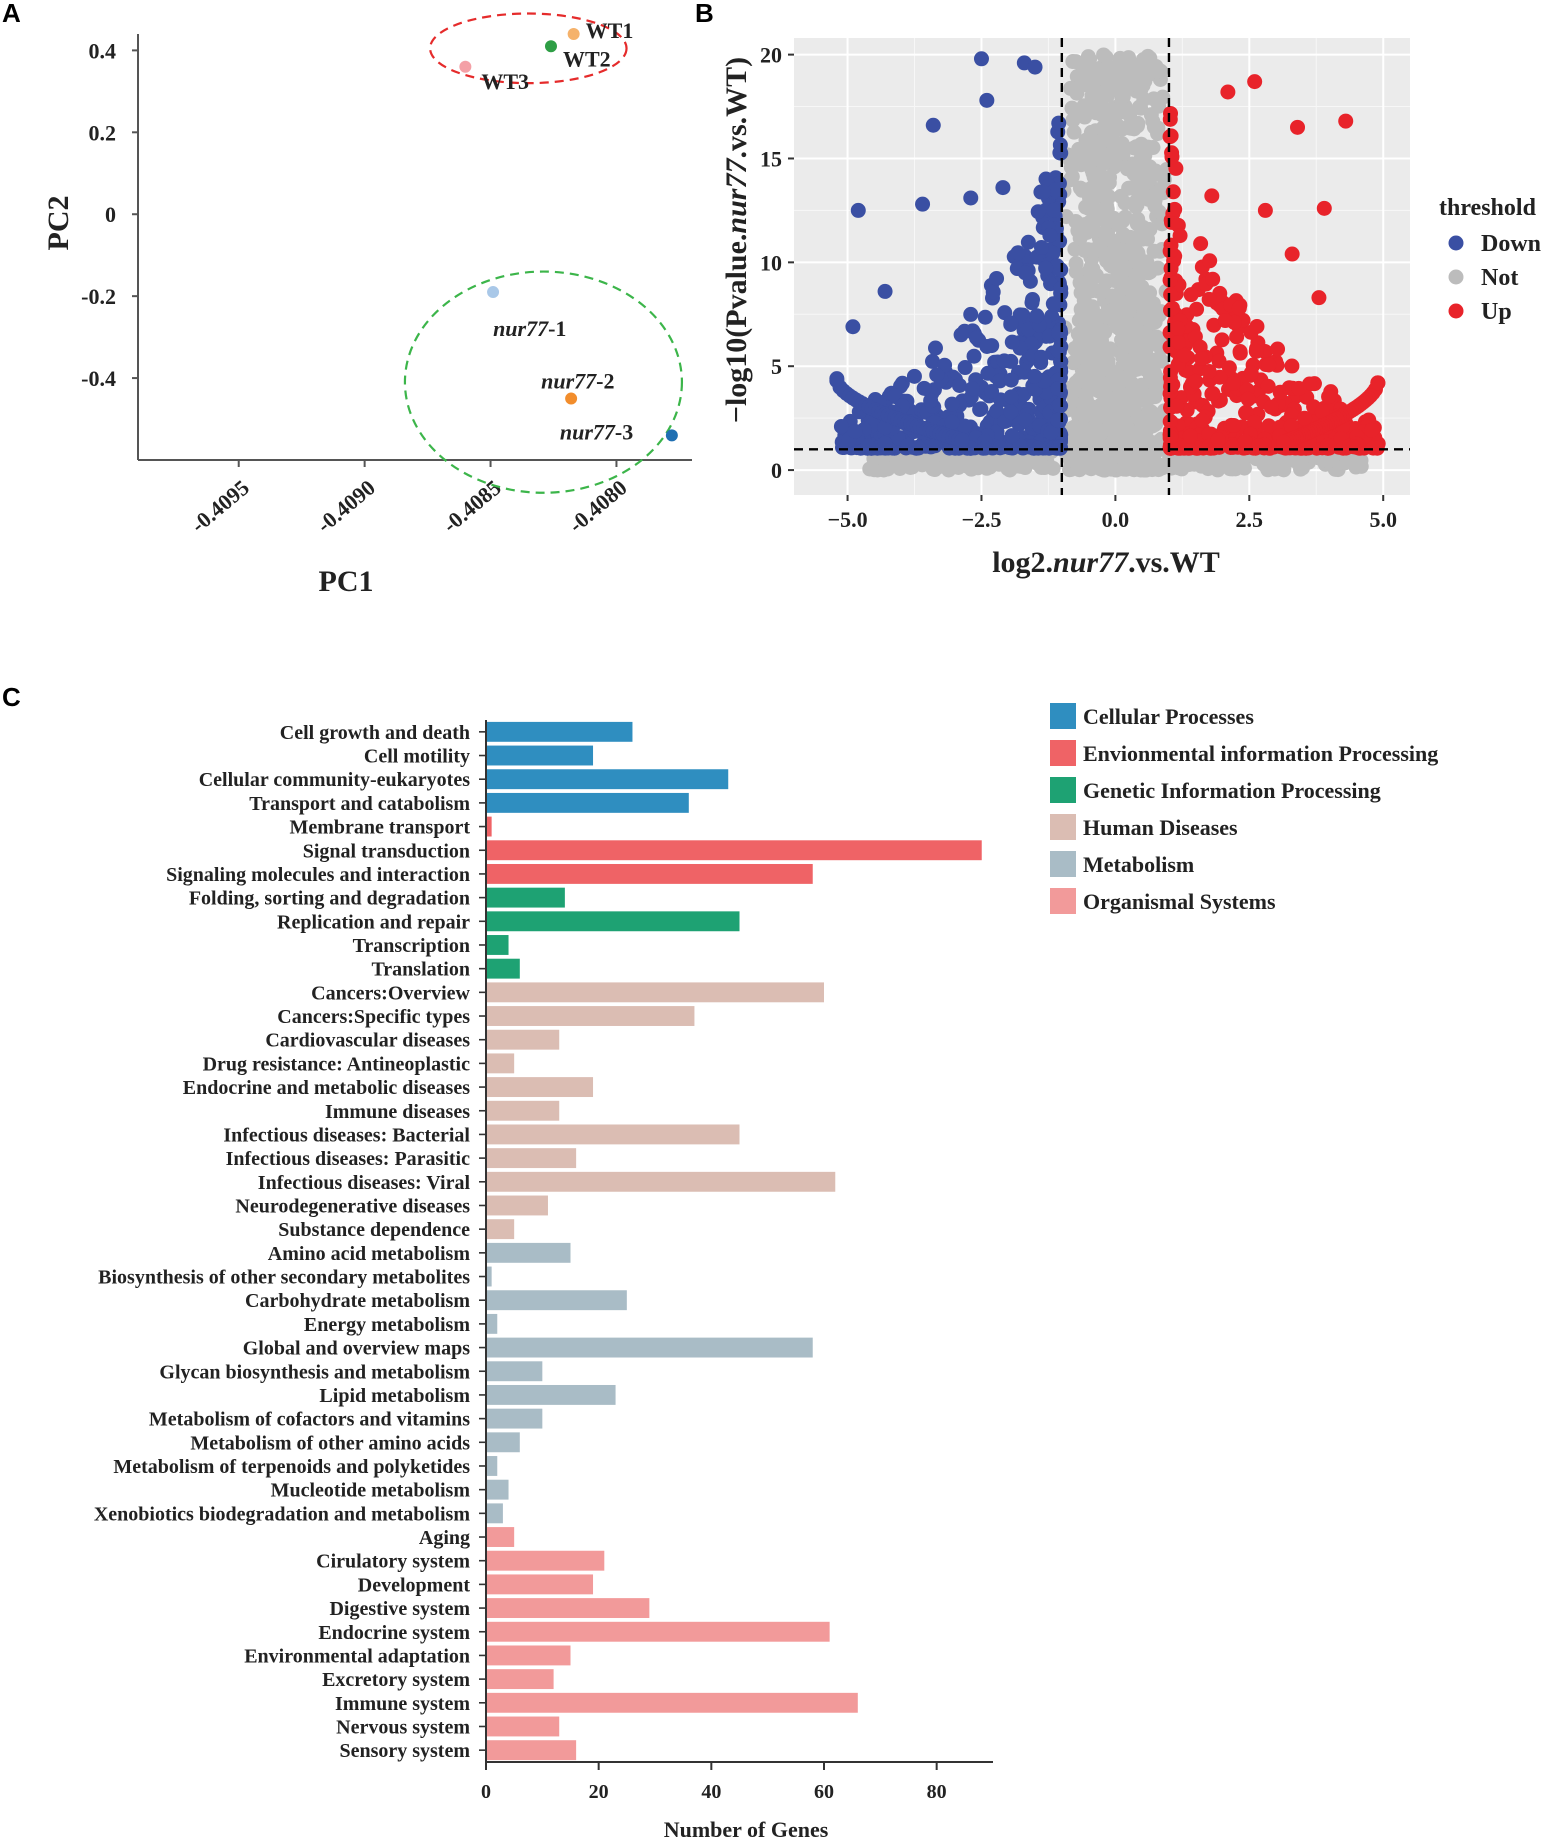 The width and height of the screenshot is (1548, 1843). I want to click on pca-point-label-wt3: WT3, so click(505, 81).